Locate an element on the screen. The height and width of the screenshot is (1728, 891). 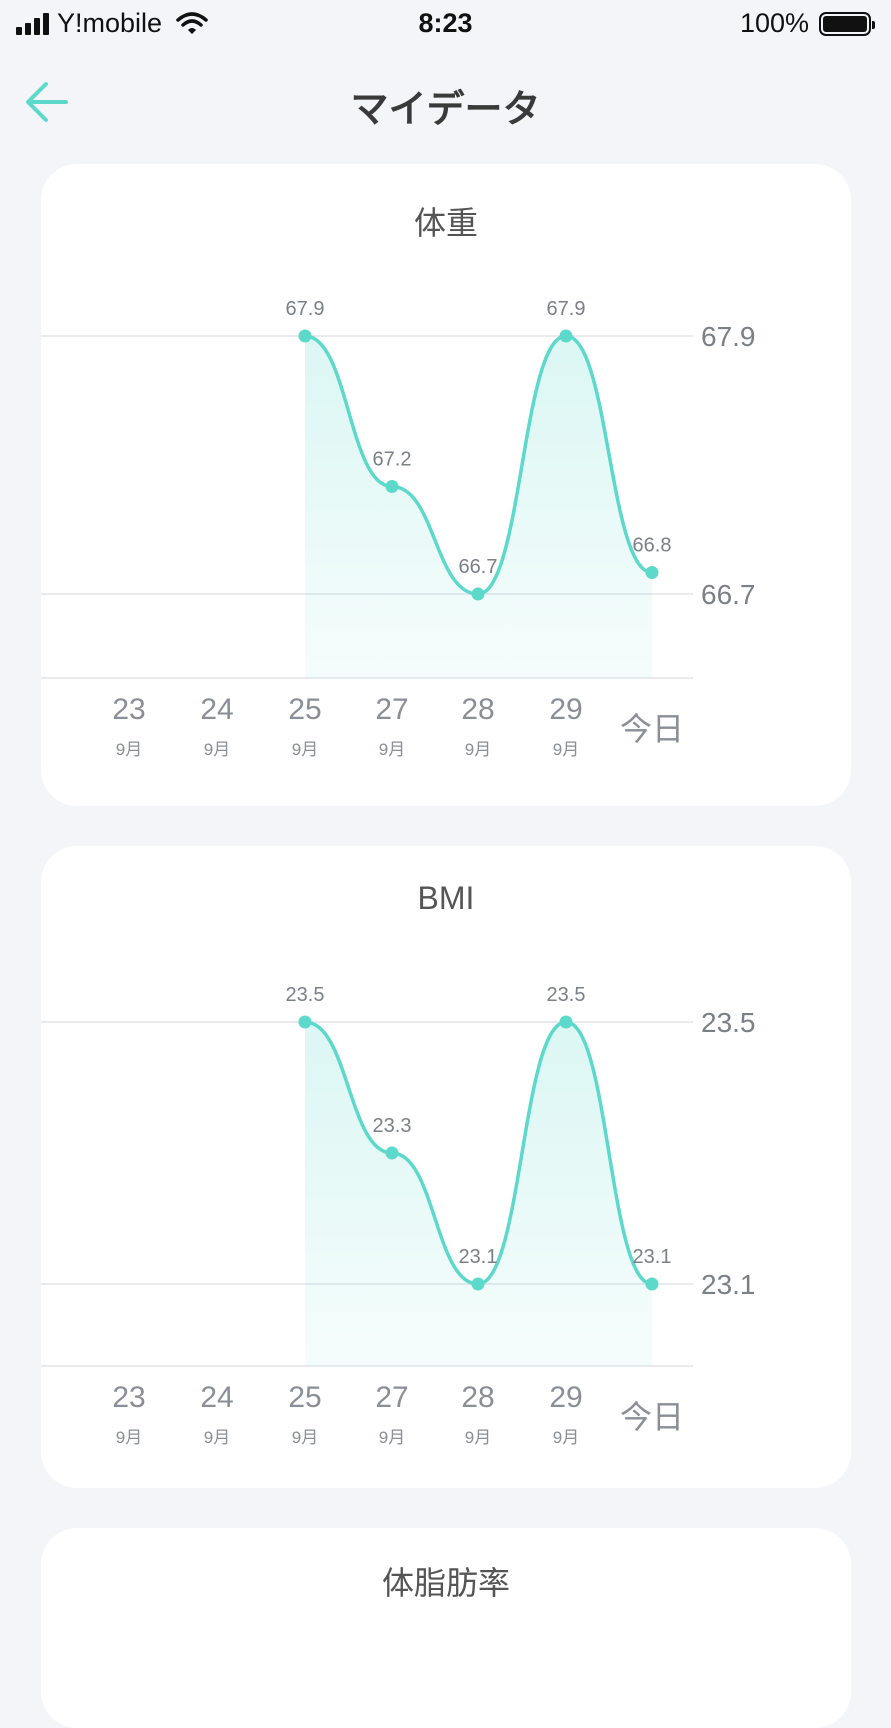
y-reference-label: 67.9 is located at coordinates (728, 336).